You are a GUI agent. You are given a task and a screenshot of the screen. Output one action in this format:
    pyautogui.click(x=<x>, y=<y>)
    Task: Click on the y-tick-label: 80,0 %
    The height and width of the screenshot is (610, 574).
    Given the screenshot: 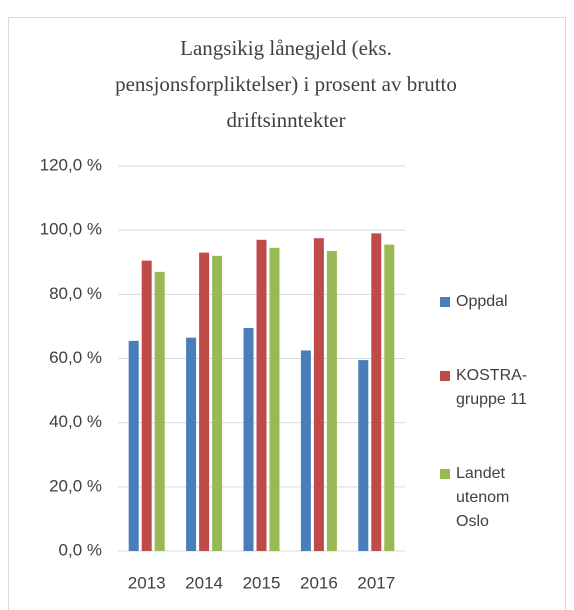 What is the action you would take?
    pyautogui.click(x=75, y=293)
    